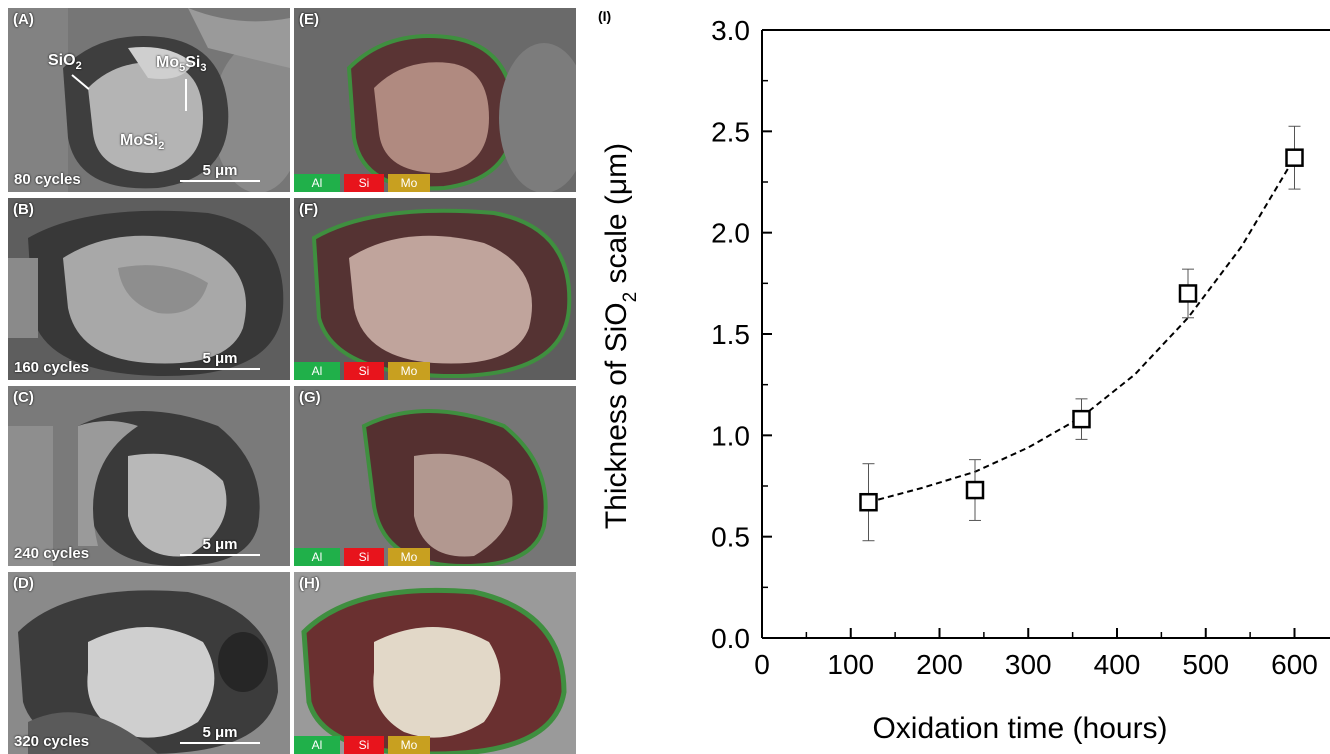  I want to click on element-legend-e: Al Si Mo, so click(362, 183).